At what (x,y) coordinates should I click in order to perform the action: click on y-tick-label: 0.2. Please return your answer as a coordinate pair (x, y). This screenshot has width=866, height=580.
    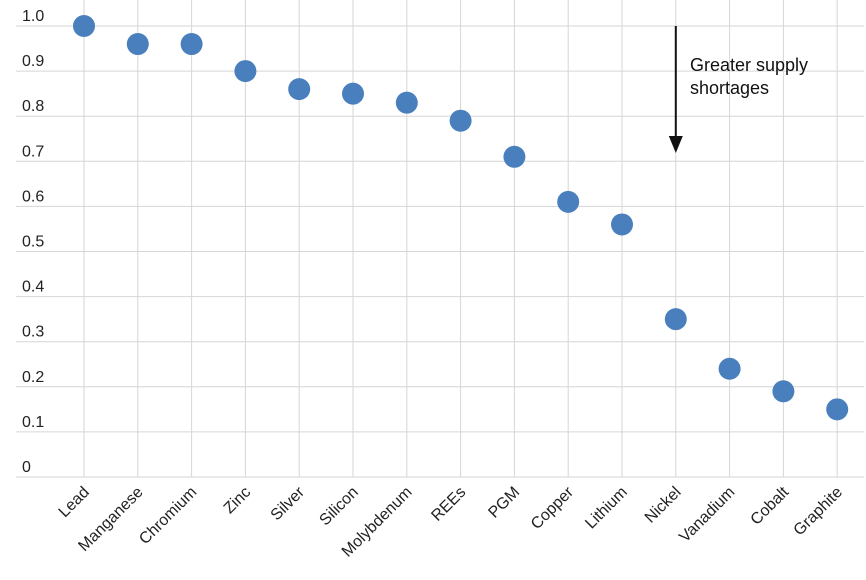
    Looking at the image, I should click on (33, 377).